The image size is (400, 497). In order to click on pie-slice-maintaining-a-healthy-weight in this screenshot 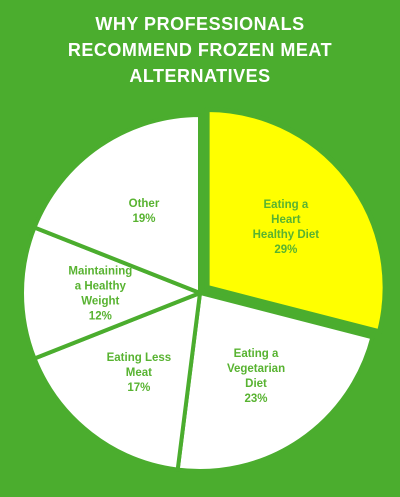, I will do `click(111, 293)`.